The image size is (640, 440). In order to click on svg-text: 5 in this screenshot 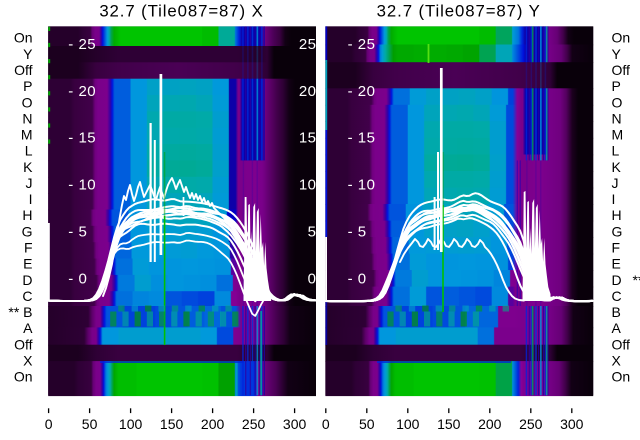, I will do `click(312, 232)`.